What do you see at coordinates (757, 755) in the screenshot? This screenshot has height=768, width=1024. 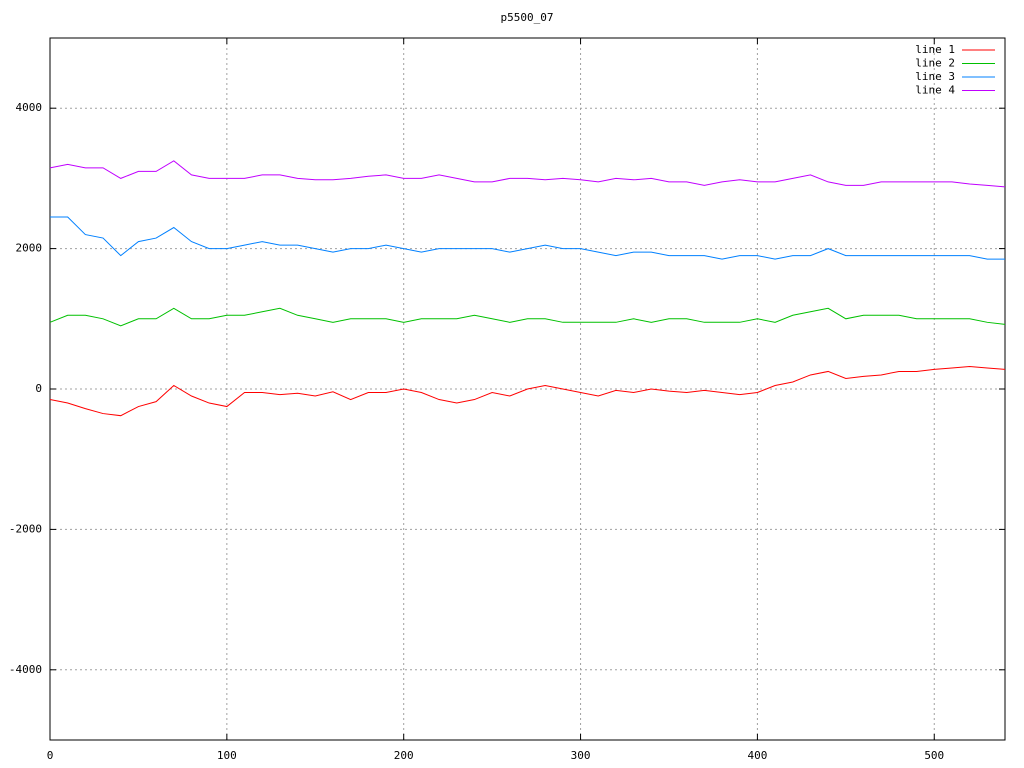 I see `x-tick-label: 400` at bounding box center [757, 755].